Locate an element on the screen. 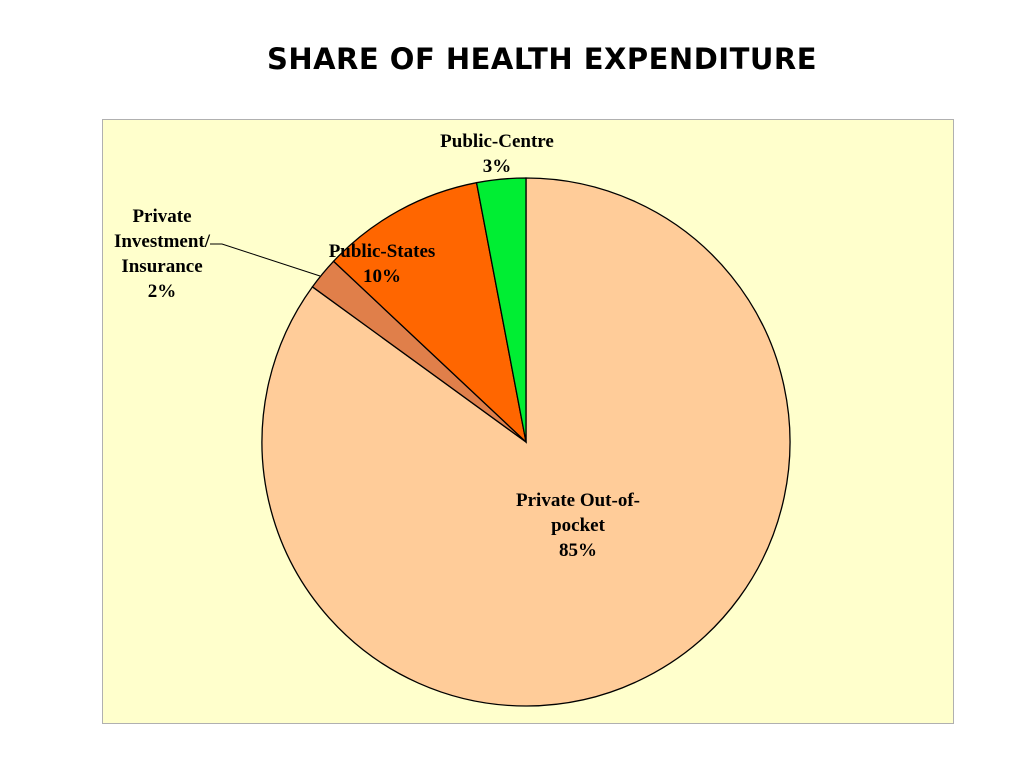 The height and width of the screenshot is (768, 1024). slice-label-private-investment-insurance: Private Investment/Insurance 2% is located at coordinates (162, 254).